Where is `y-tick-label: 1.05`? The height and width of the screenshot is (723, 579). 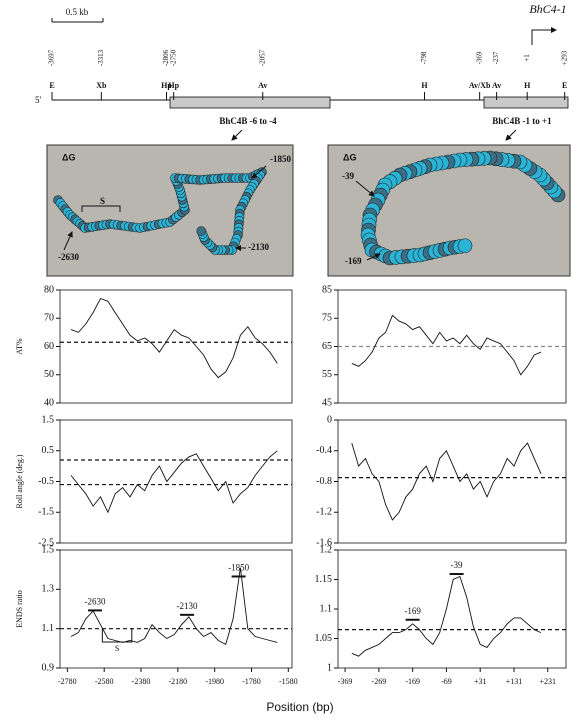 y-tick-label: 1.05 is located at coordinates (324, 638).